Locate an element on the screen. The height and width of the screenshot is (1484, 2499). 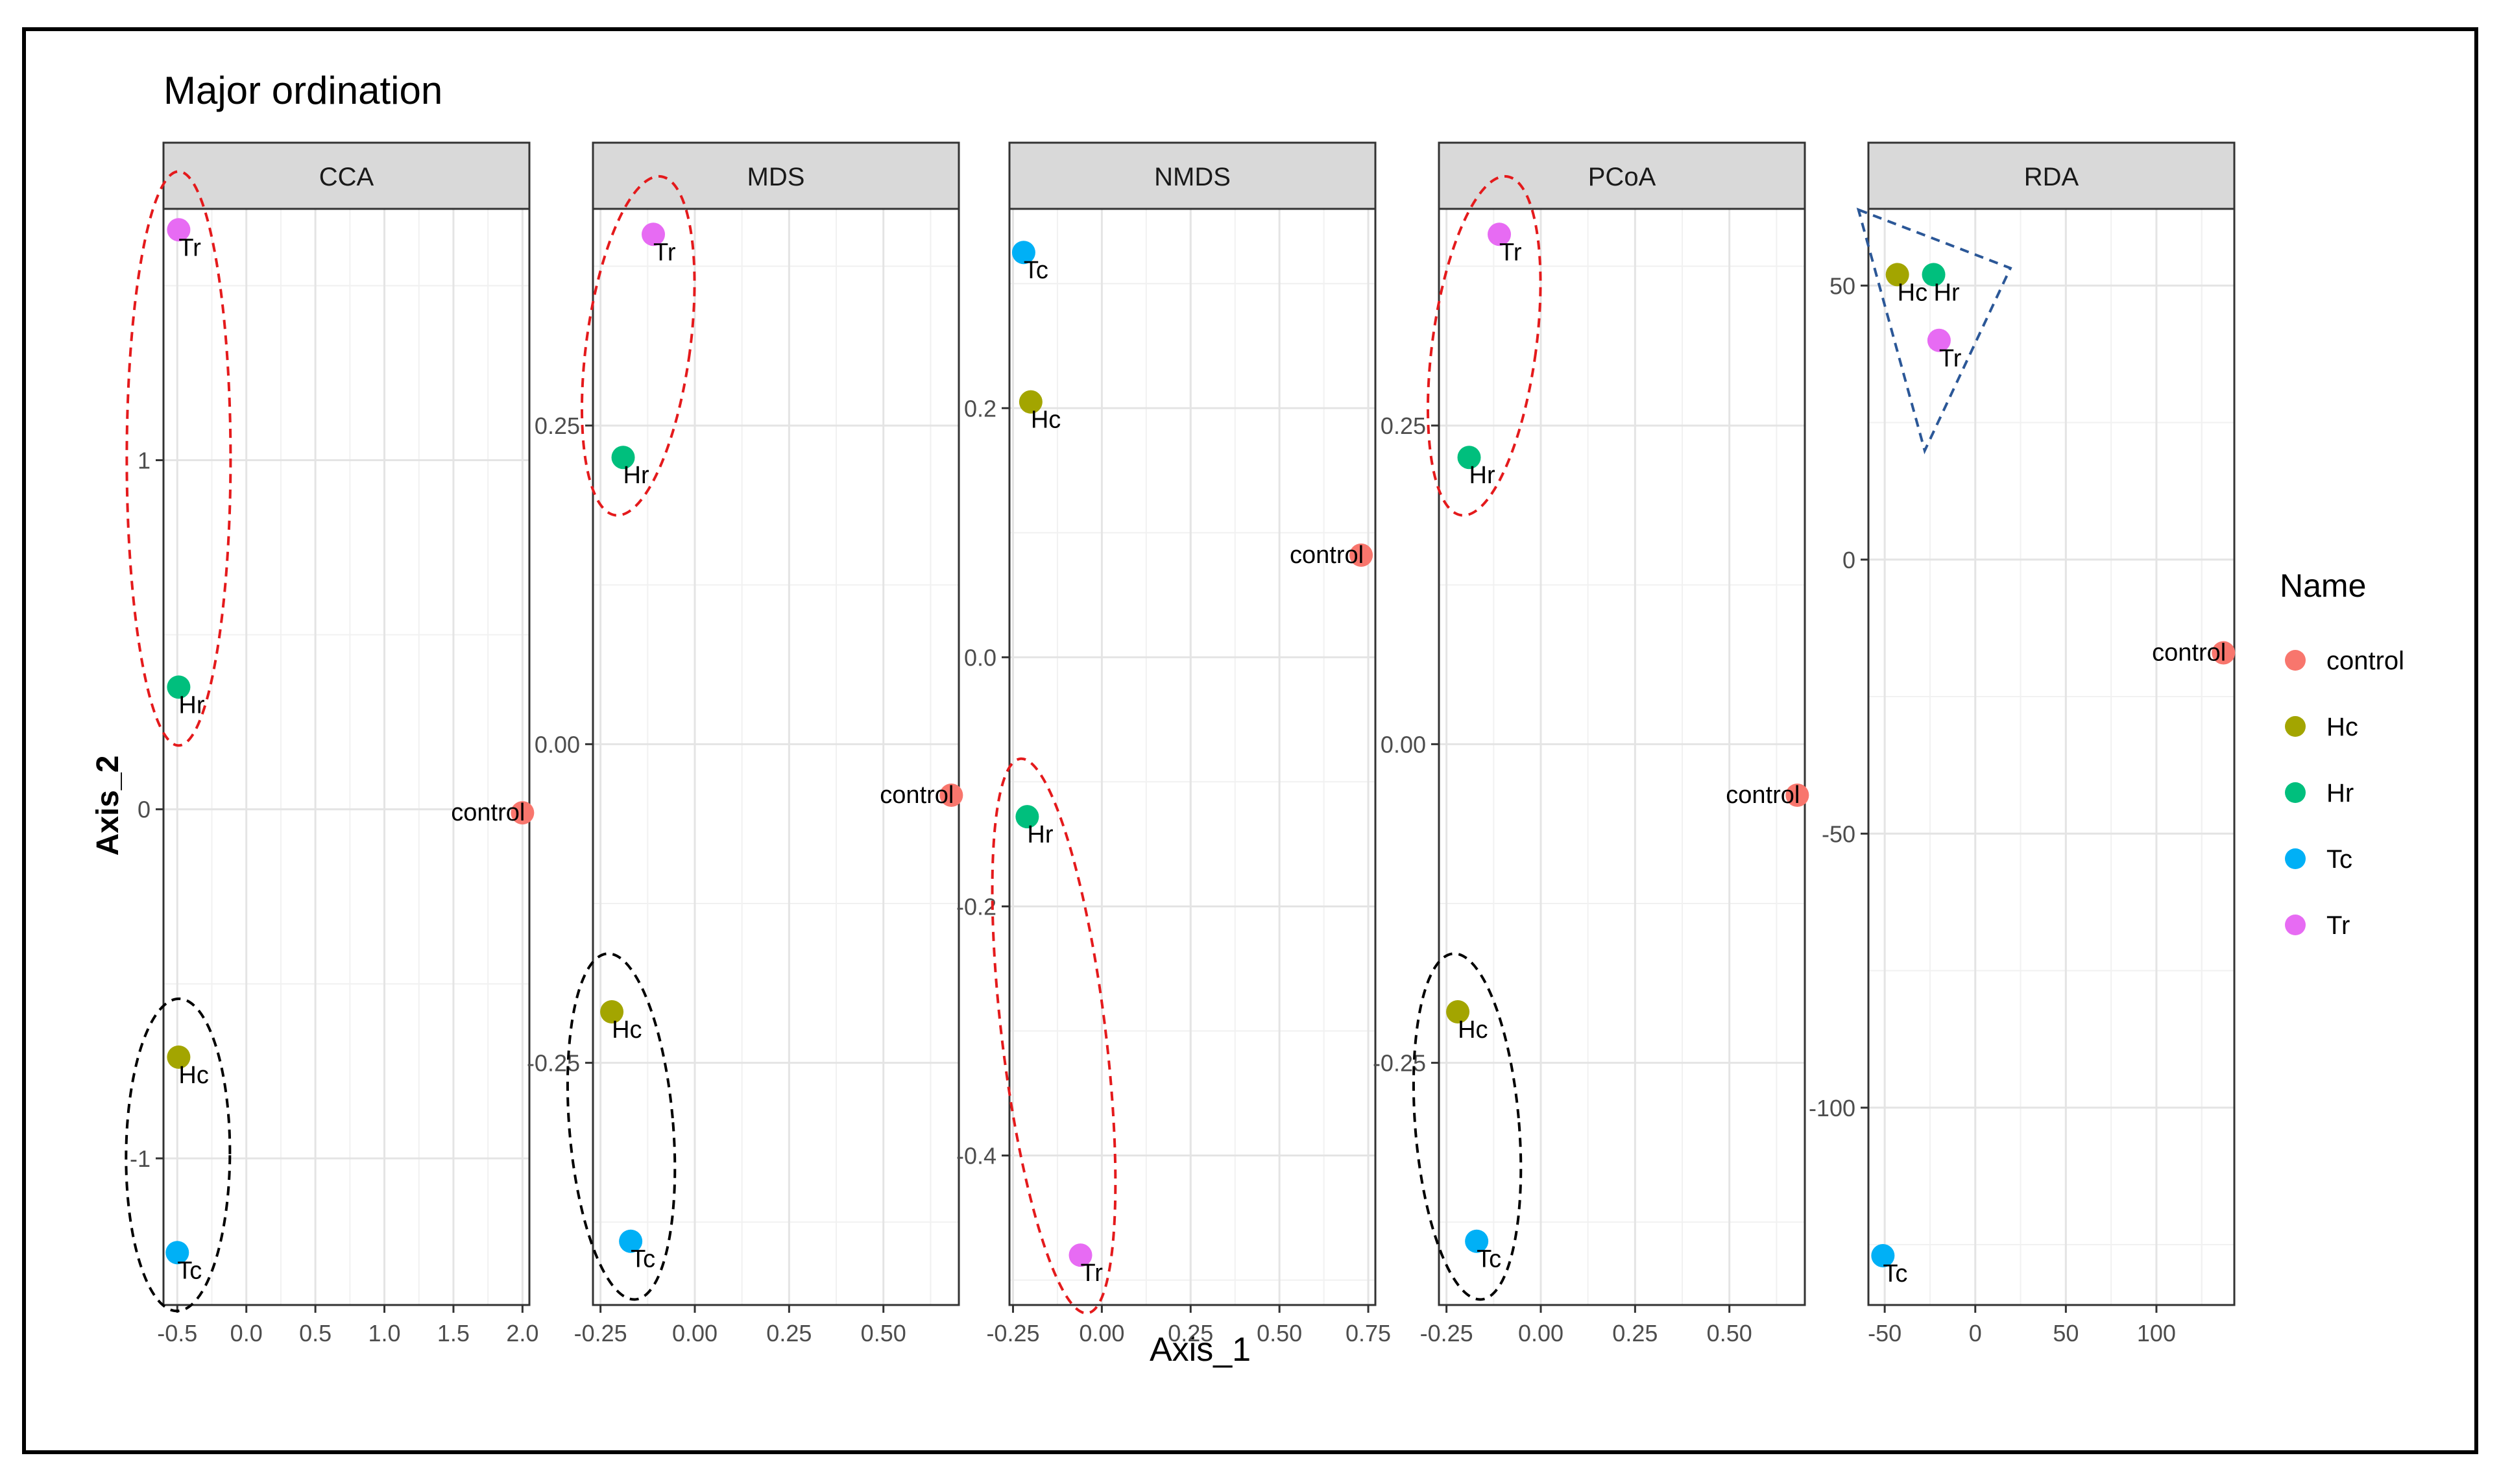
legend-label: Hc is located at coordinates (2342, 727).